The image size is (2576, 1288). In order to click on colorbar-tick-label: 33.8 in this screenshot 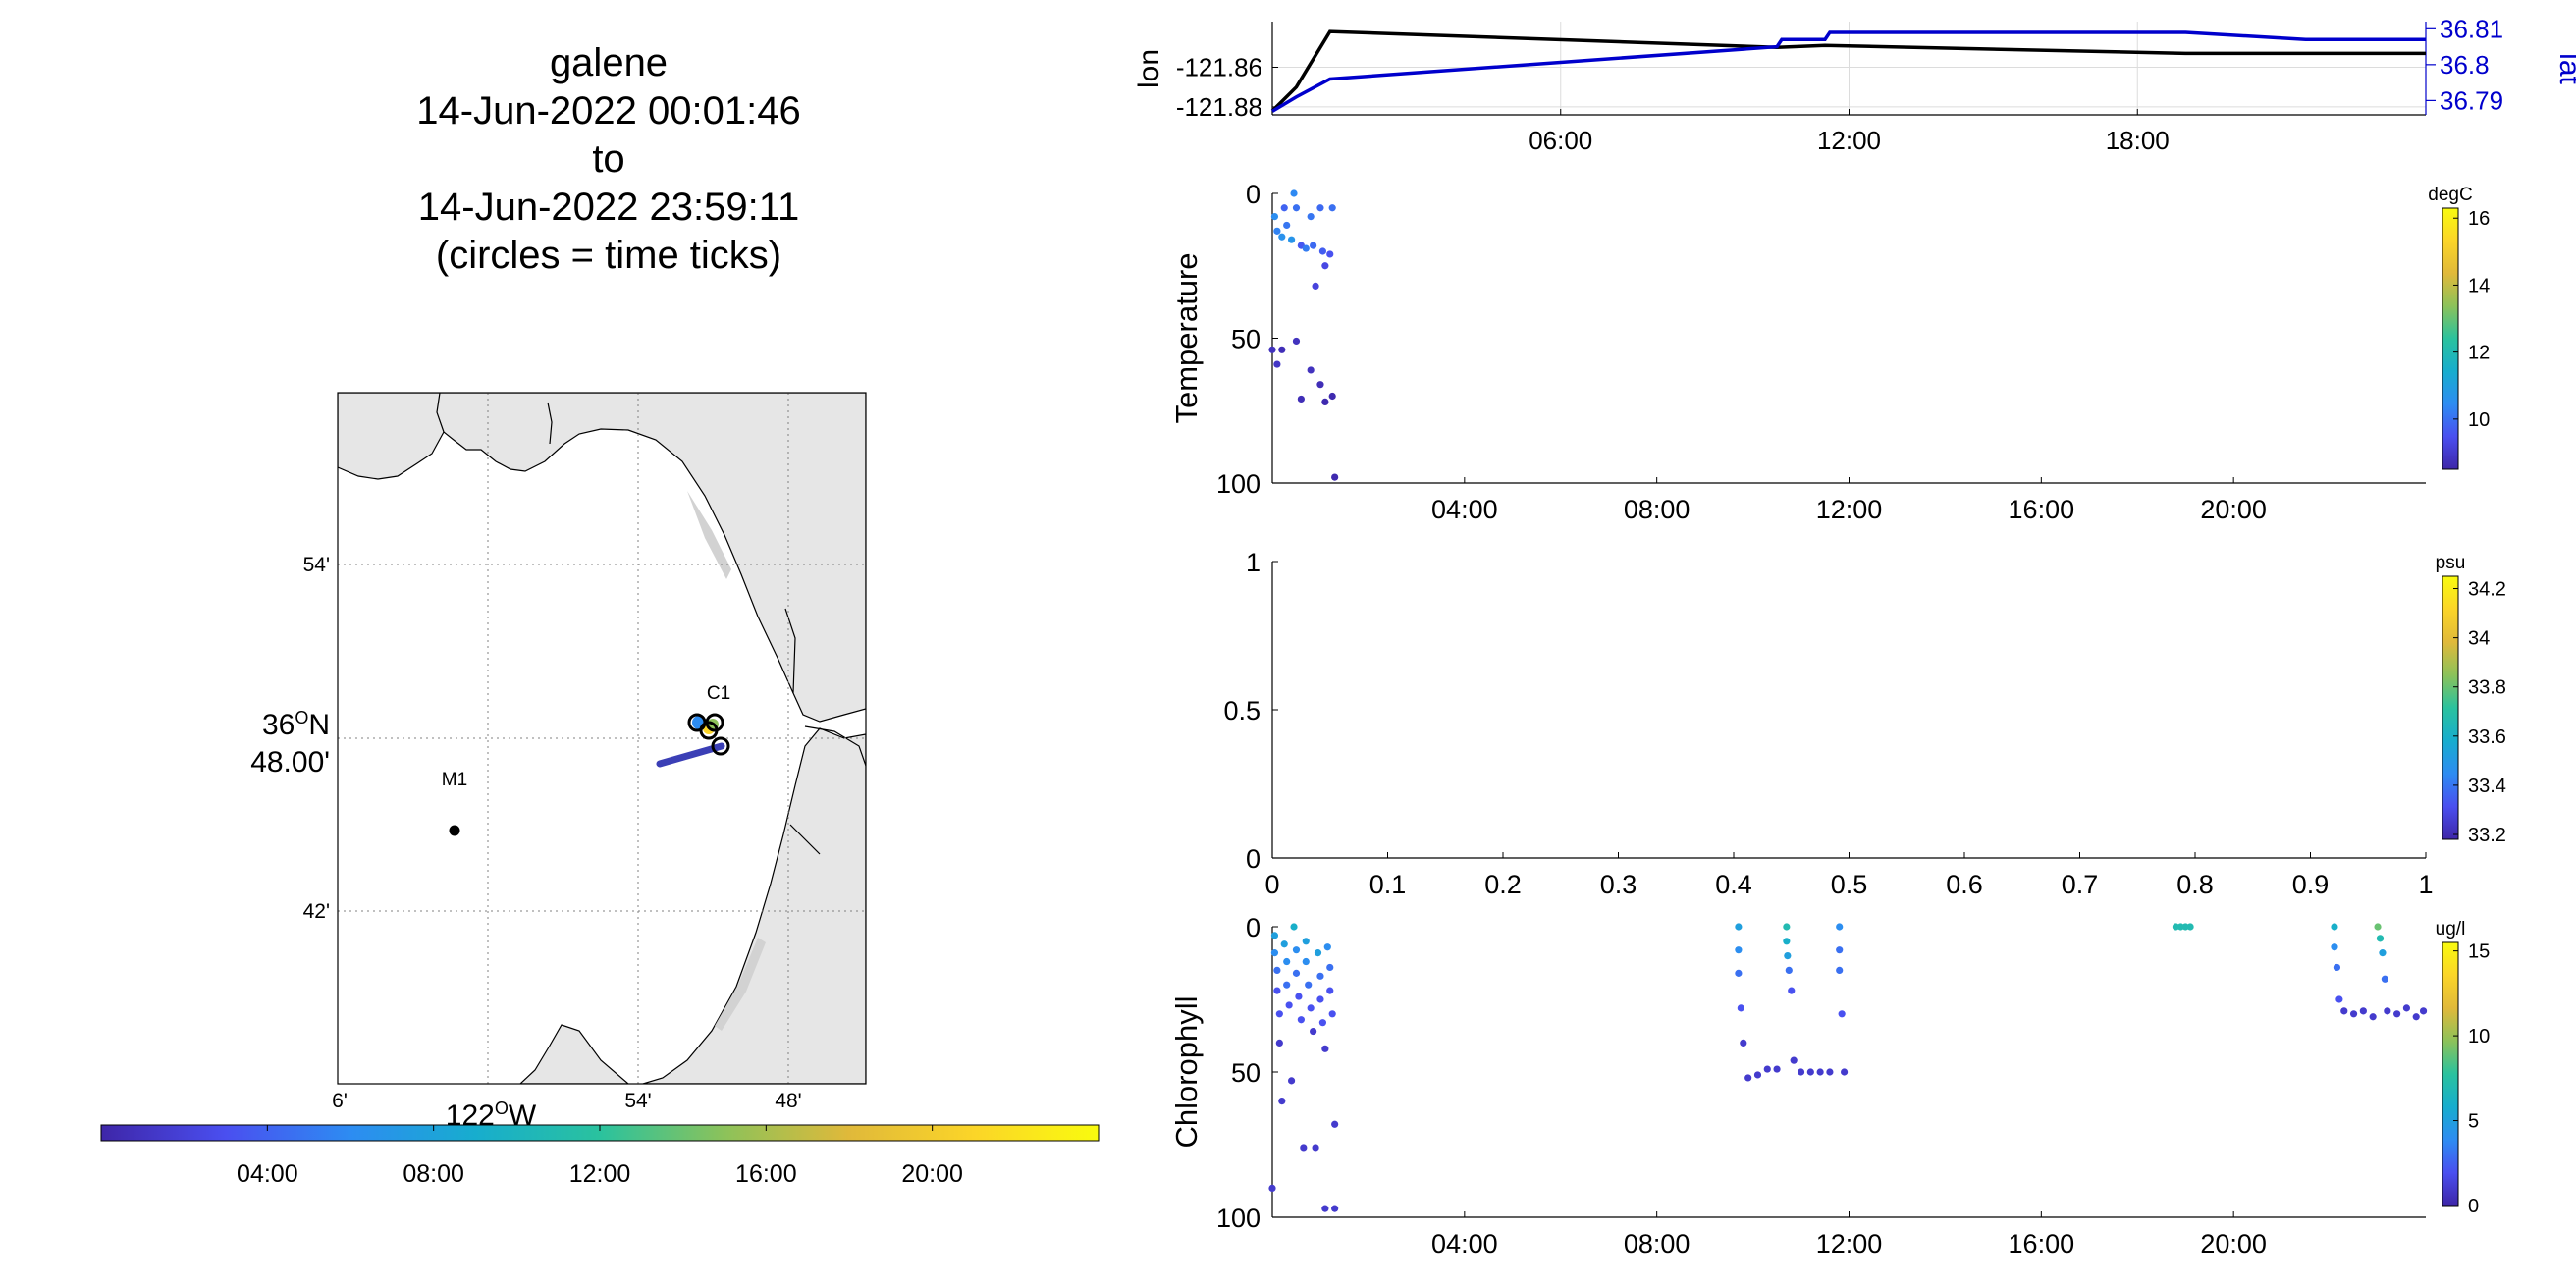, I will do `click(2487, 688)`.